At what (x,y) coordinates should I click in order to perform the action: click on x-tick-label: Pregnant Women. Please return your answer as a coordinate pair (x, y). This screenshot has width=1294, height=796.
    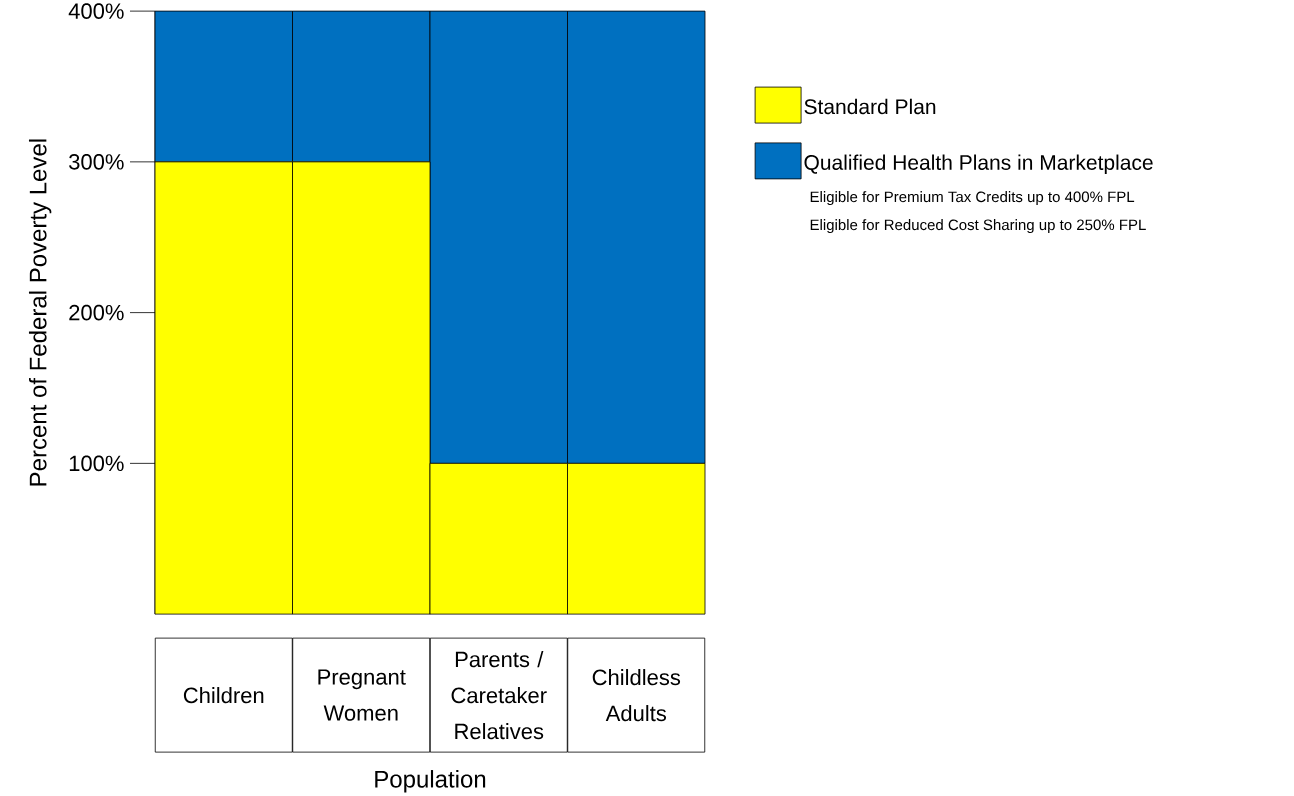
    Looking at the image, I should click on (362, 695).